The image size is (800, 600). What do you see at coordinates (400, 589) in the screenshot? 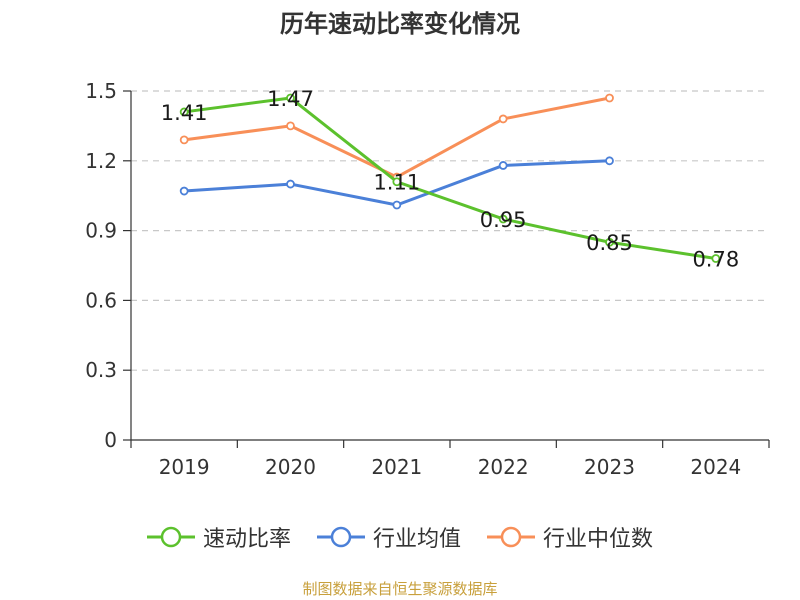
I see `source-note: 制图数据来自恒生聚源数据库` at bounding box center [400, 589].